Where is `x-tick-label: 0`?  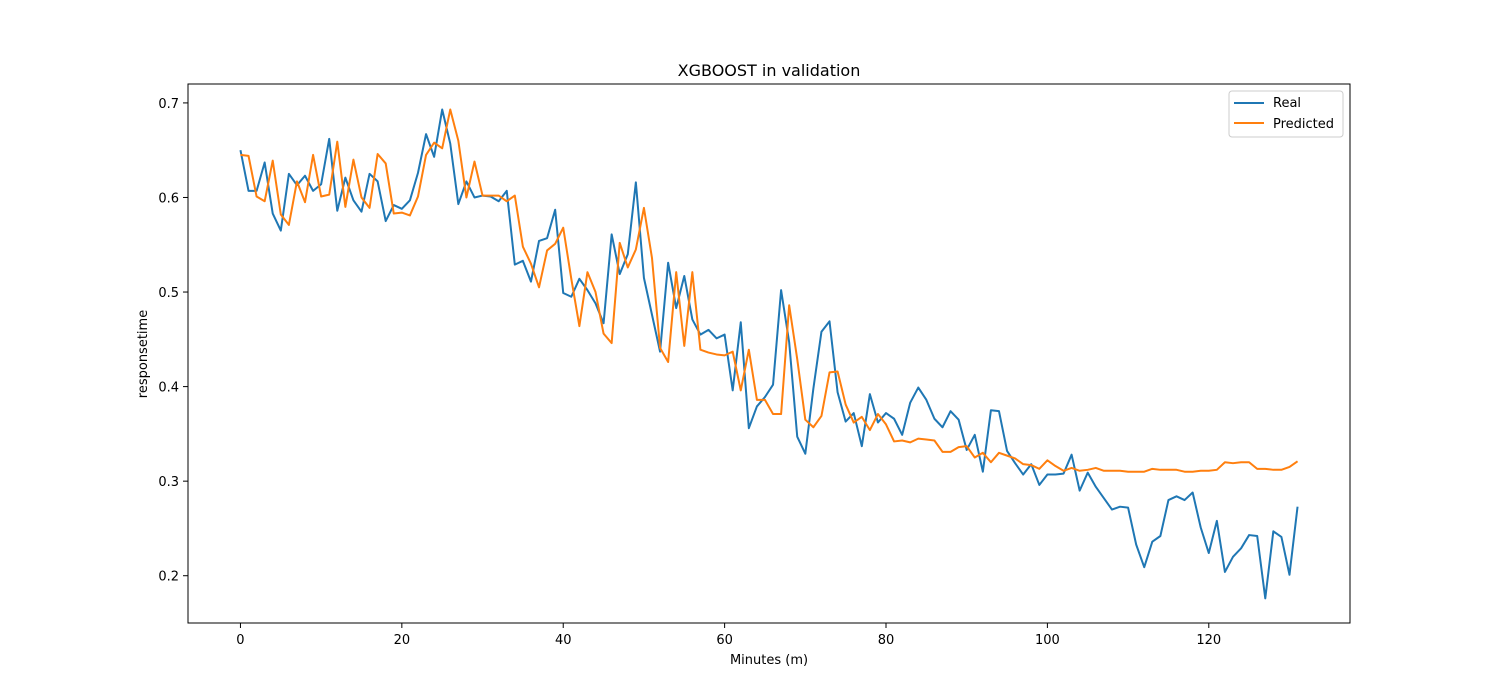
x-tick-label: 0 is located at coordinates (240, 640).